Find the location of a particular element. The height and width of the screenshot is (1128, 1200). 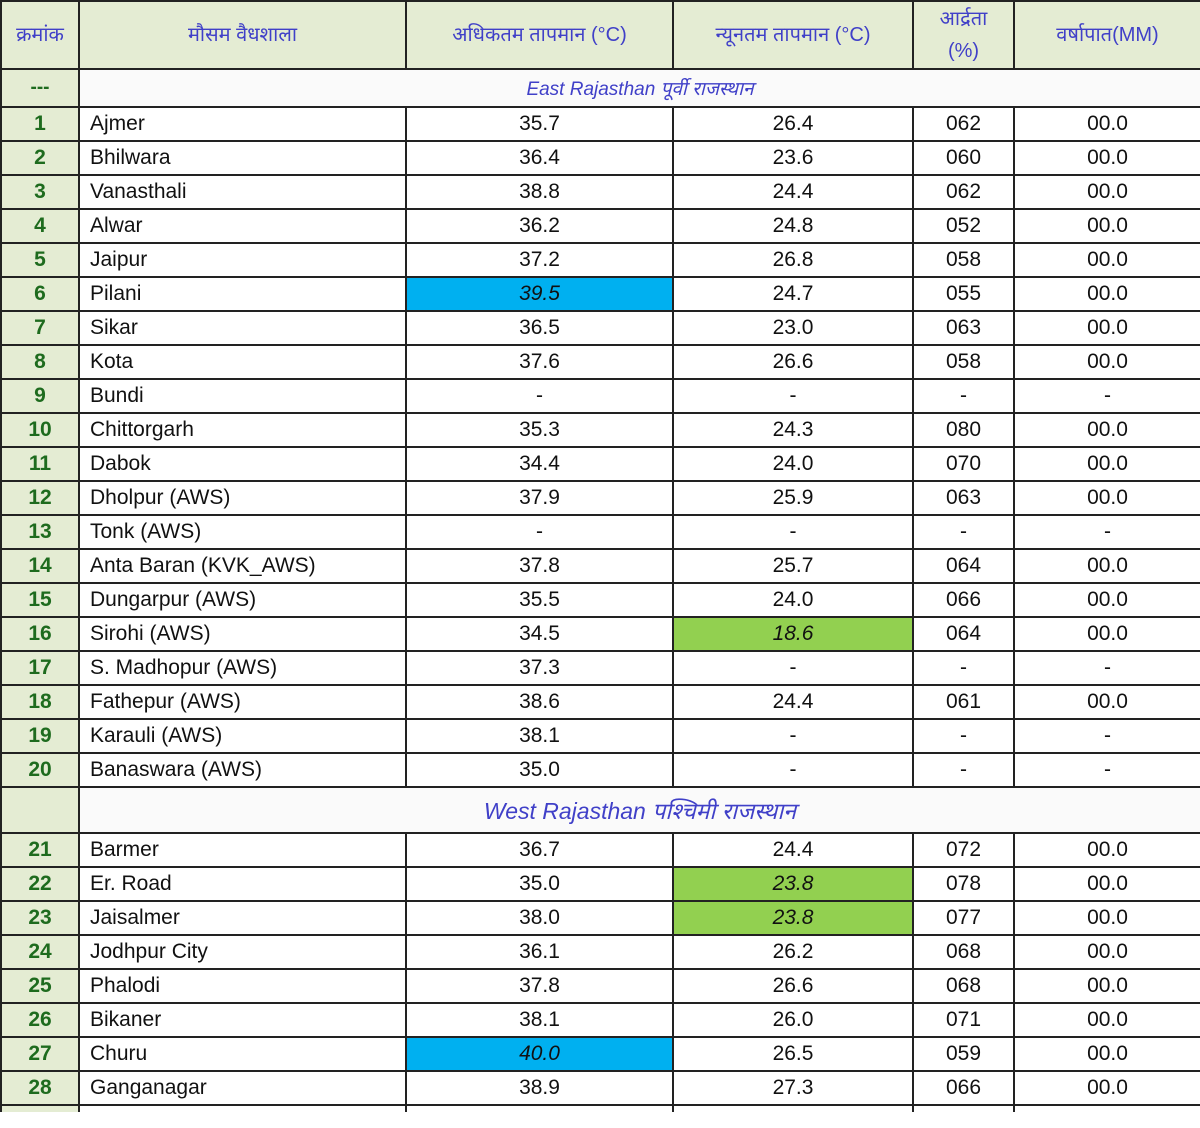

cell-serial: 8 is located at coordinates (40, 362).